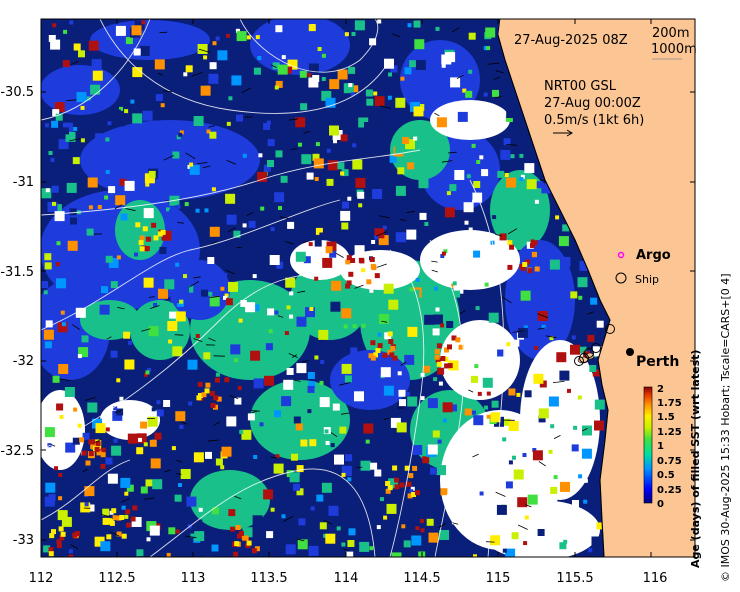 The height and width of the screenshot is (592, 740). I want to click on x-tick-label: 112, so click(41, 578).